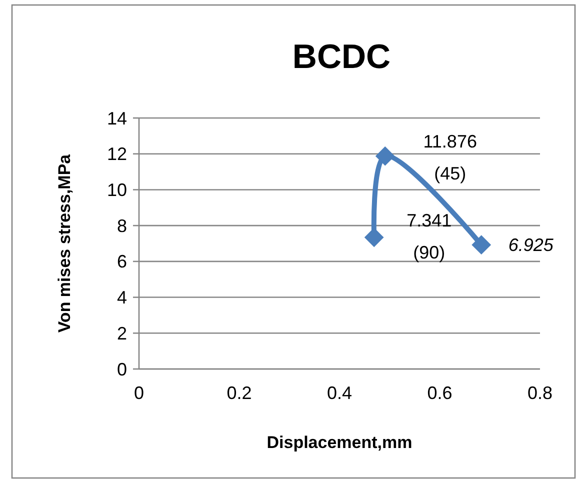 This screenshot has height=488, width=587. What do you see at coordinates (116, 118) in the screenshot?
I see `y-tick-label: 14` at bounding box center [116, 118].